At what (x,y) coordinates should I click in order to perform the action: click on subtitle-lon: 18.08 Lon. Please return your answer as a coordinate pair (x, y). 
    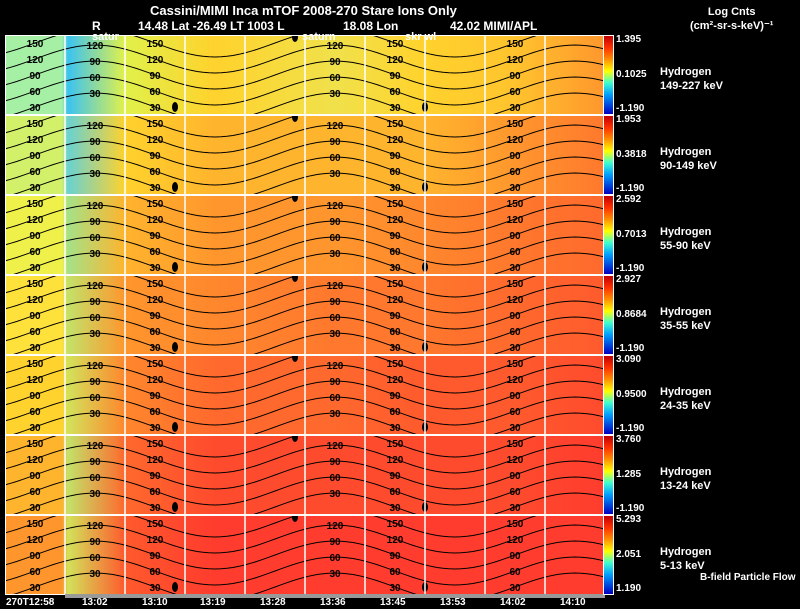
    Looking at the image, I should click on (371, 26).